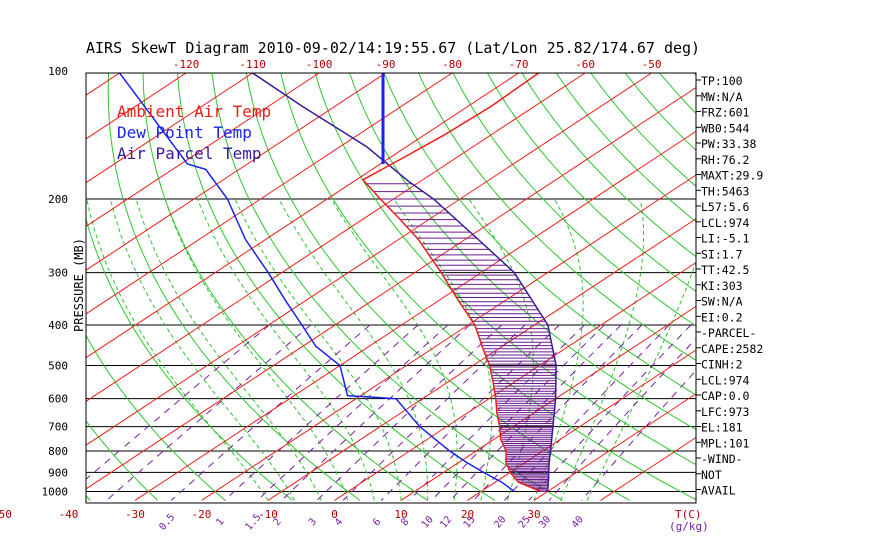  Describe the element at coordinates (711, 475) in the screenshot. I see `stability-index-label: NOT` at that location.